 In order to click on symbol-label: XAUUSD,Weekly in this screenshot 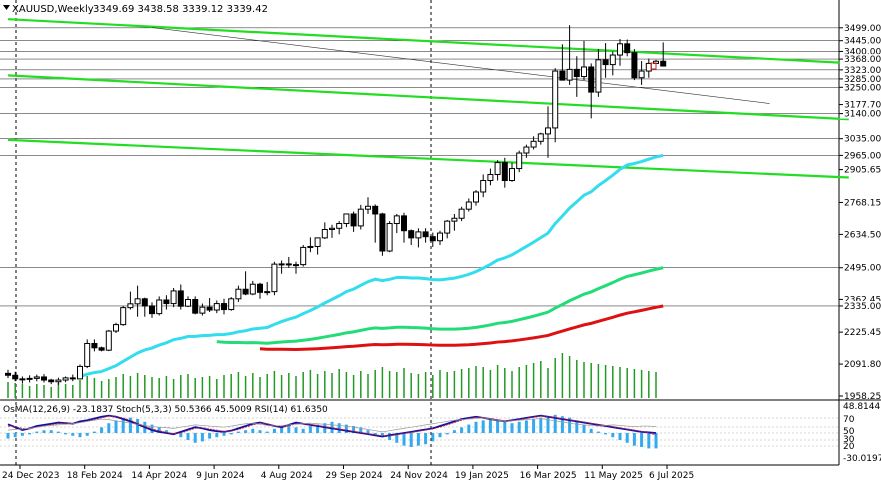, I will do `click(53, 9)`.